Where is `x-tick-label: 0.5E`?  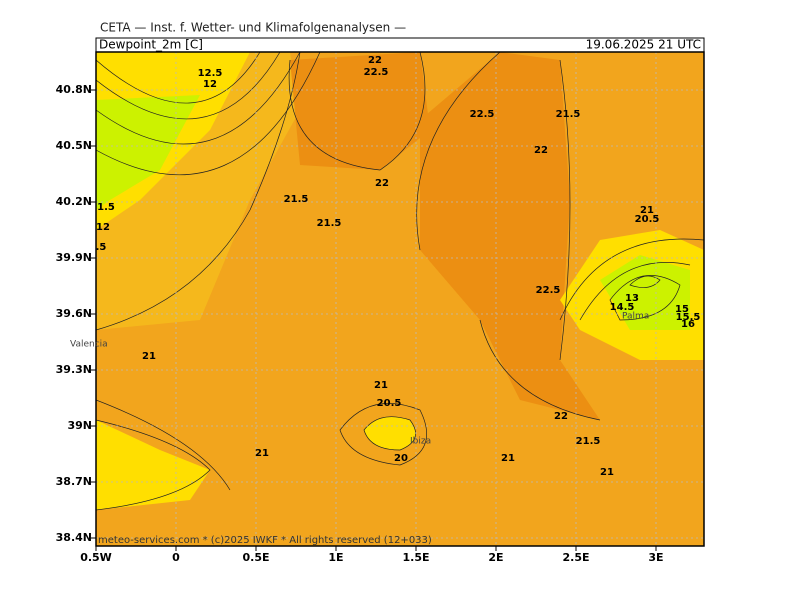 x-tick-label: 0.5E is located at coordinates (255, 557).